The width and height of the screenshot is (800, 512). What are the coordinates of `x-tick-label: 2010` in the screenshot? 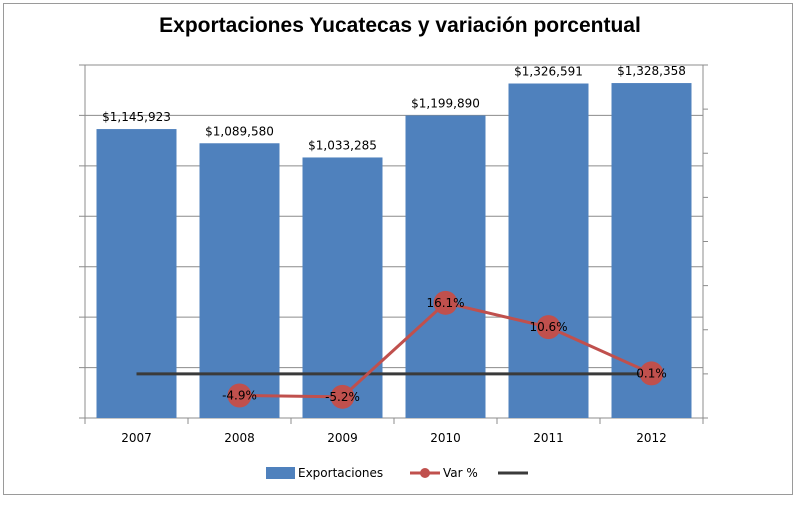 It's located at (445, 438).